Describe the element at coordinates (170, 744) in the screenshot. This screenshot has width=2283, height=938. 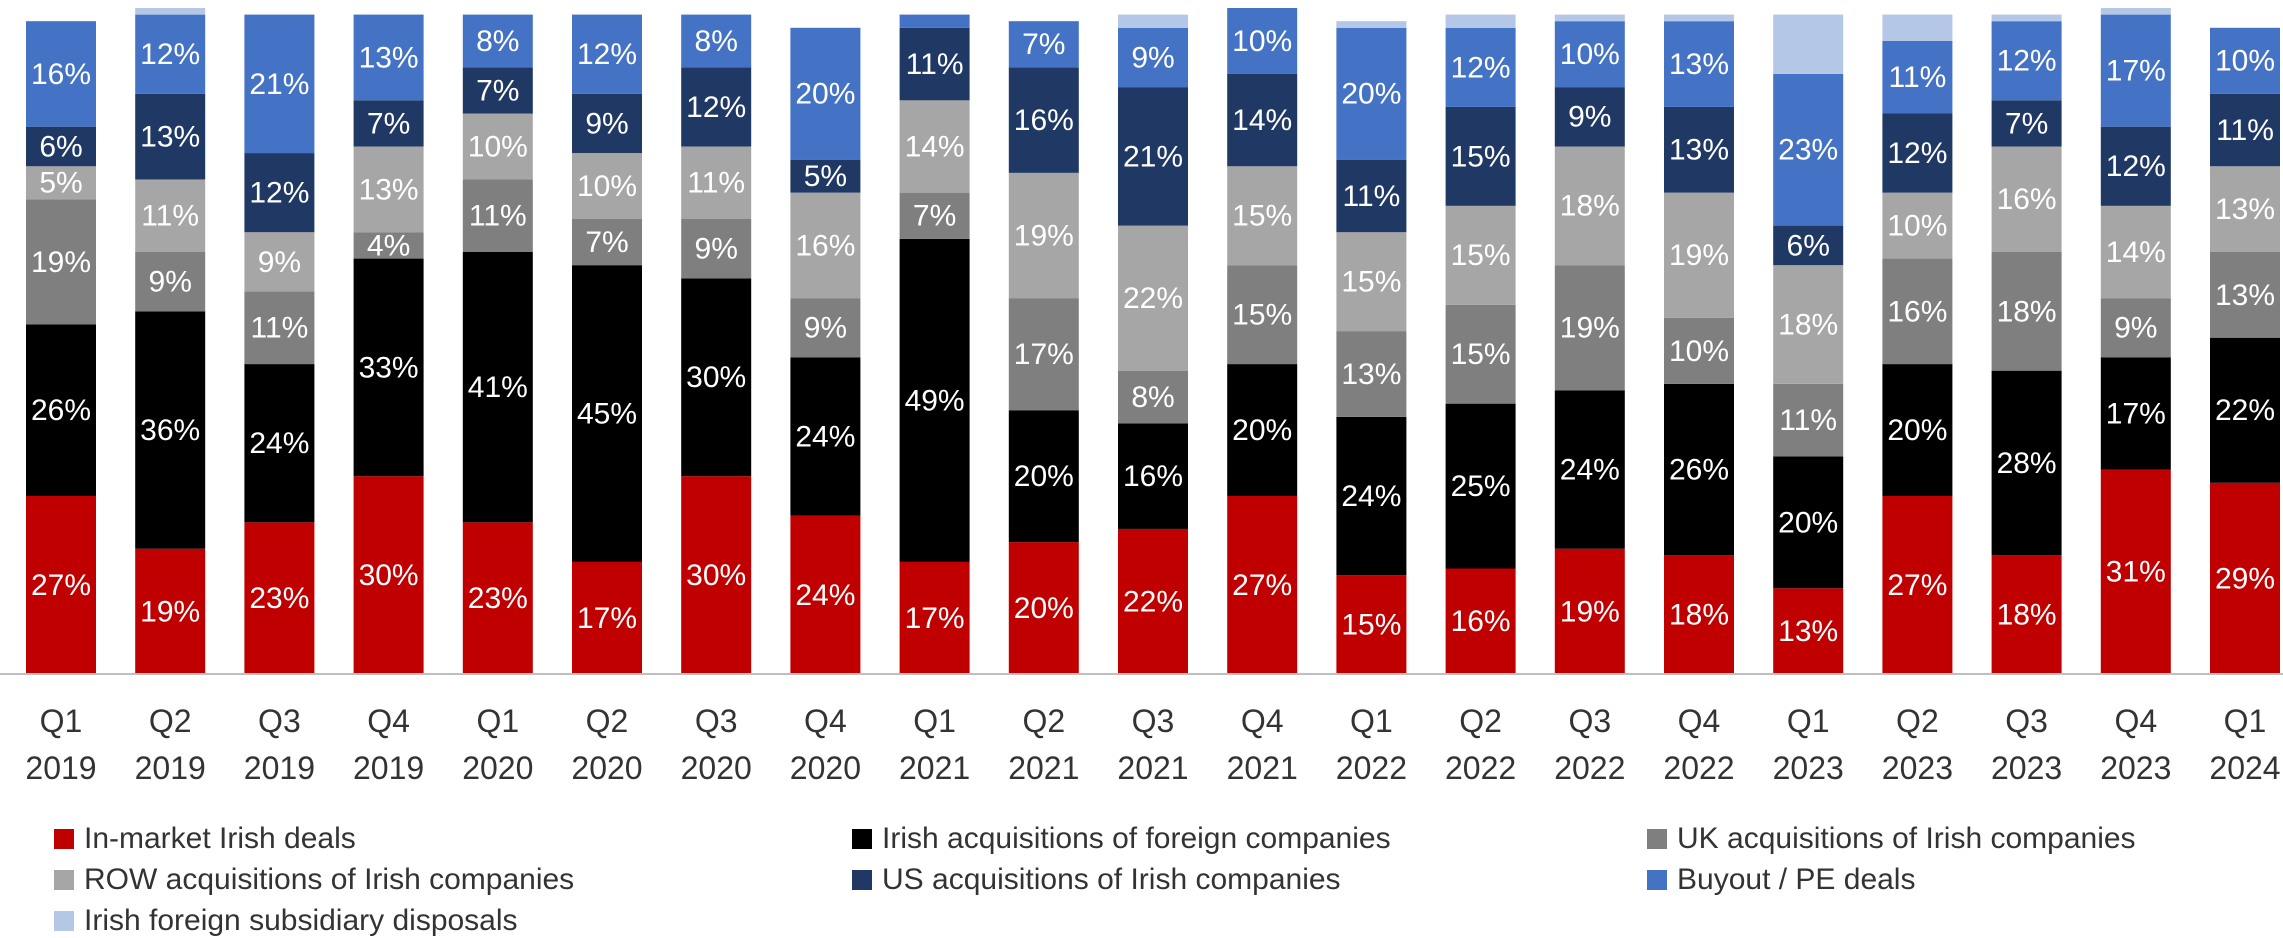
I see `x-tick-label: Q2 2019` at that location.